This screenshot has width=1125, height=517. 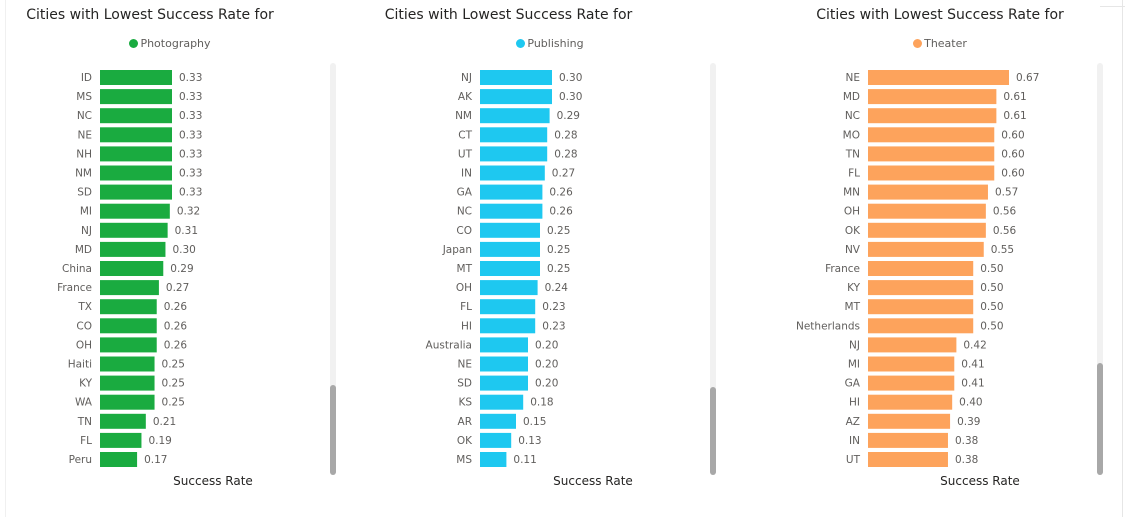 I want to click on data-label: 0.25, so click(x=173, y=365).